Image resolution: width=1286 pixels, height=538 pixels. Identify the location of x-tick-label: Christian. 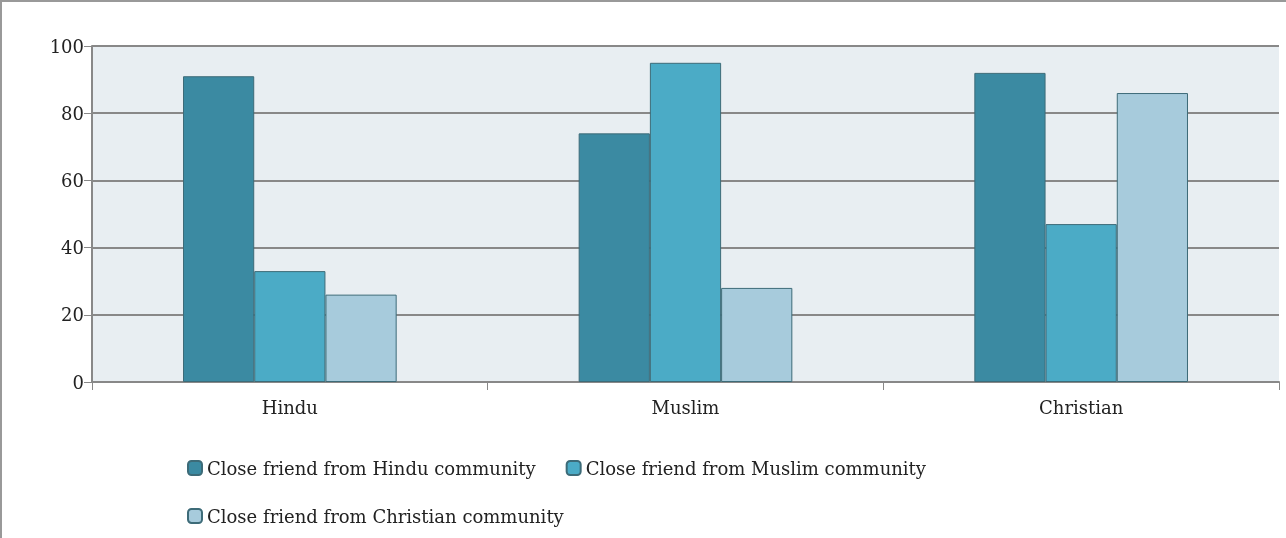
(1081, 407).